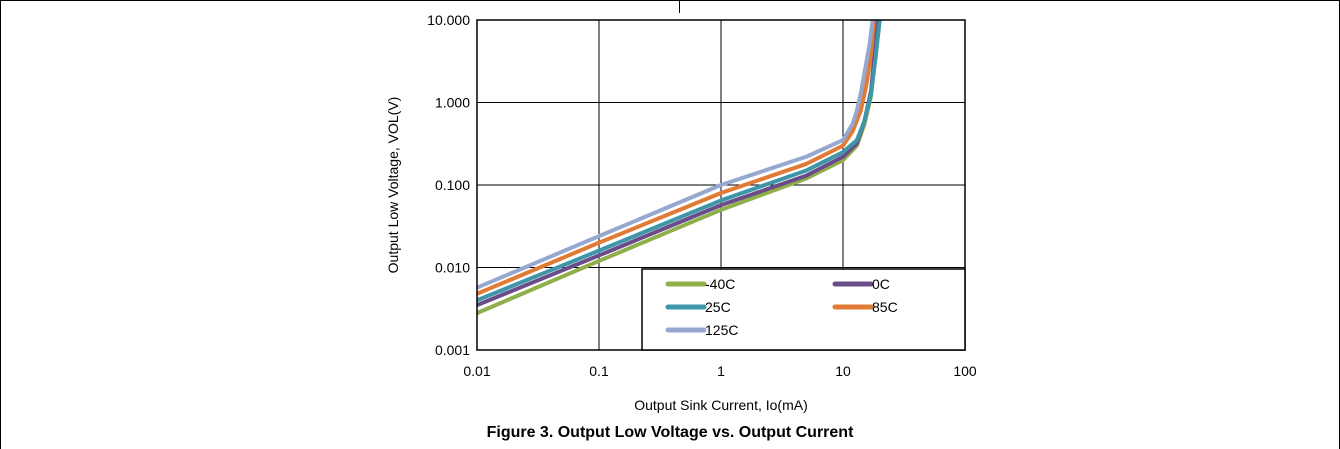  What do you see at coordinates (670, 0) in the screenshot?
I see `page-frame-top` at bounding box center [670, 0].